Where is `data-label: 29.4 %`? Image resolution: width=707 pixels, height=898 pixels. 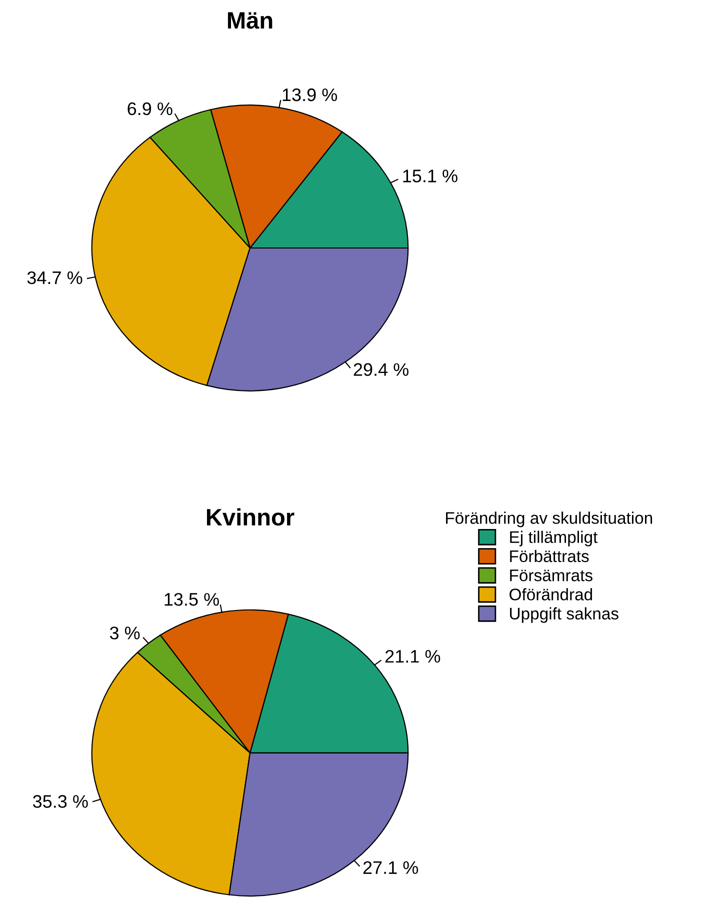 data-label: 29.4 % is located at coordinates (381, 369).